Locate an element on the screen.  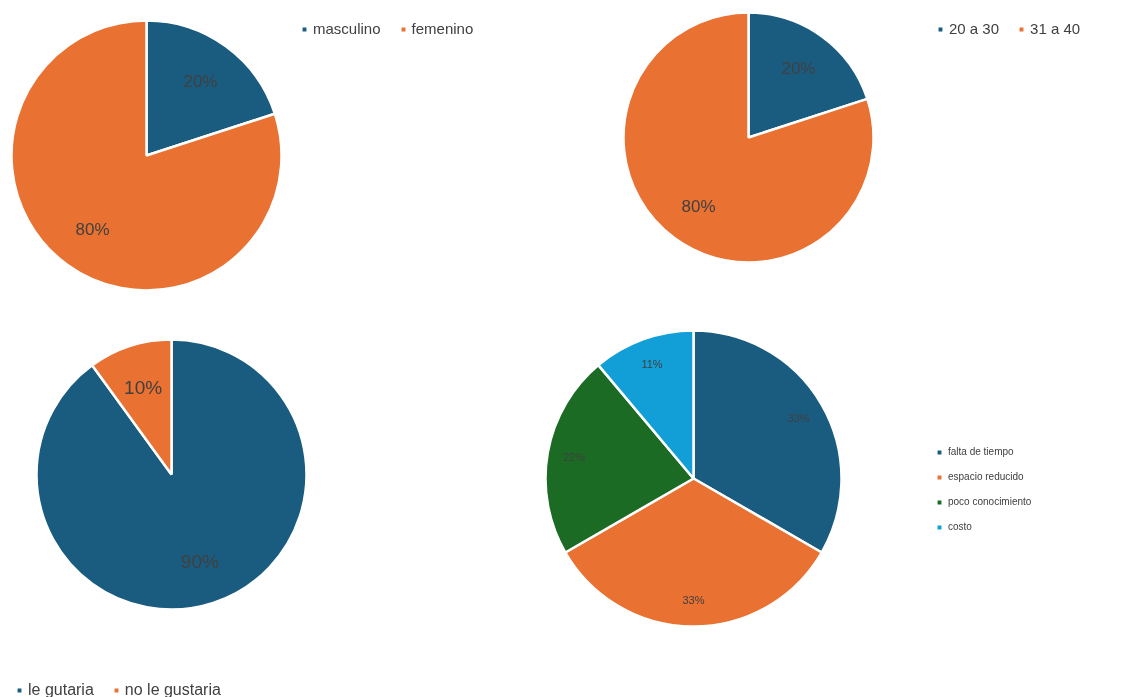
legend-label: poco conocimiento is located at coordinates (990, 501).